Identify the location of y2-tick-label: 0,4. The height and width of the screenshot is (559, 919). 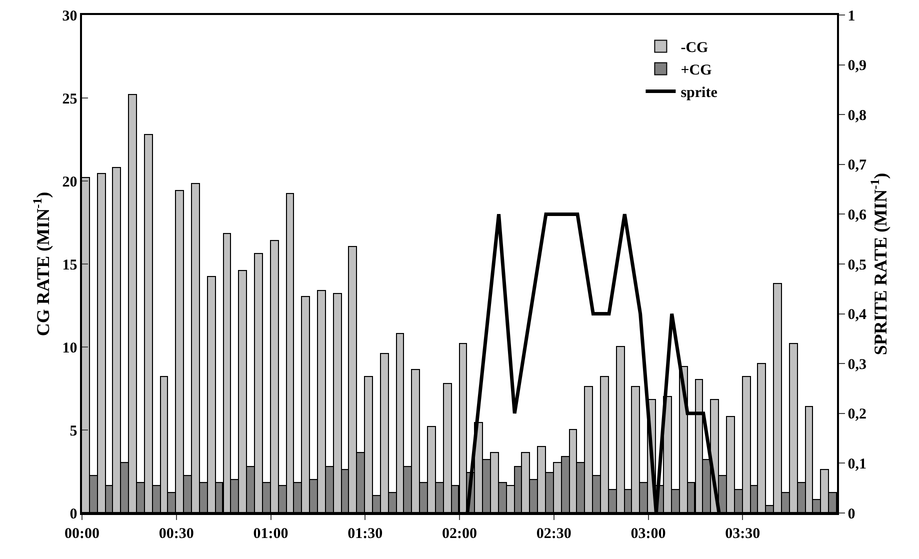
(857, 315).